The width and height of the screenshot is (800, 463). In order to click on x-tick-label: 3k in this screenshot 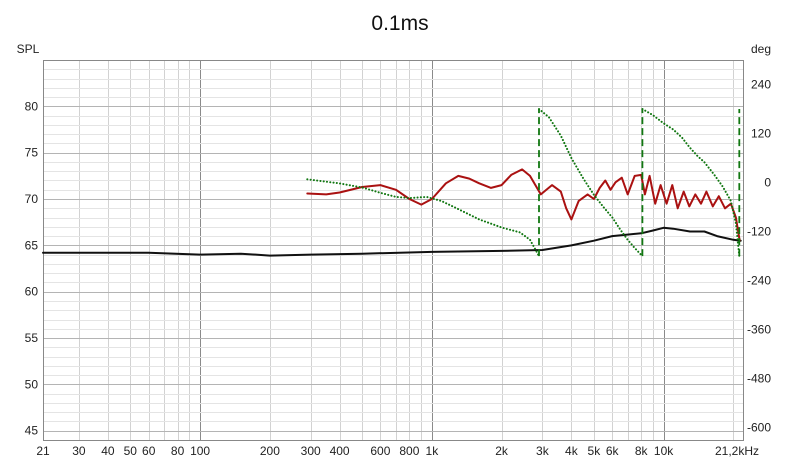, I will do `click(543, 451)`.